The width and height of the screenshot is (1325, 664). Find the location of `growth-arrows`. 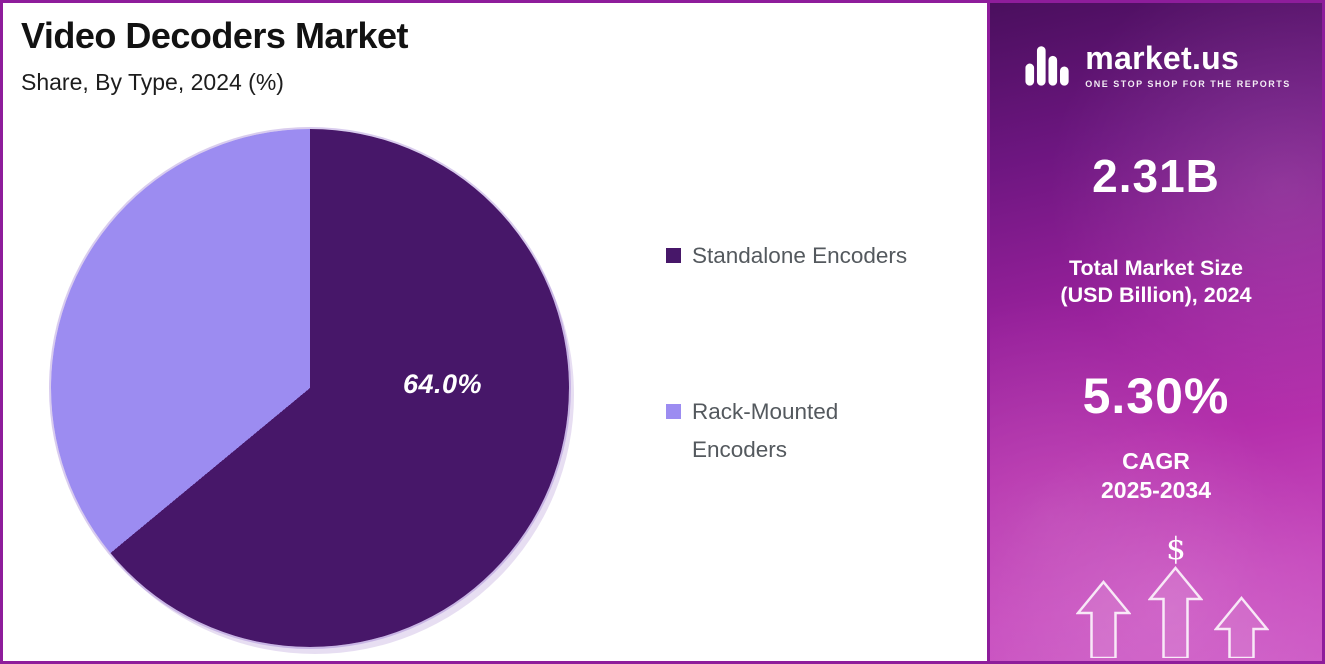

growth-arrows is located at coordinates (1156, 612).